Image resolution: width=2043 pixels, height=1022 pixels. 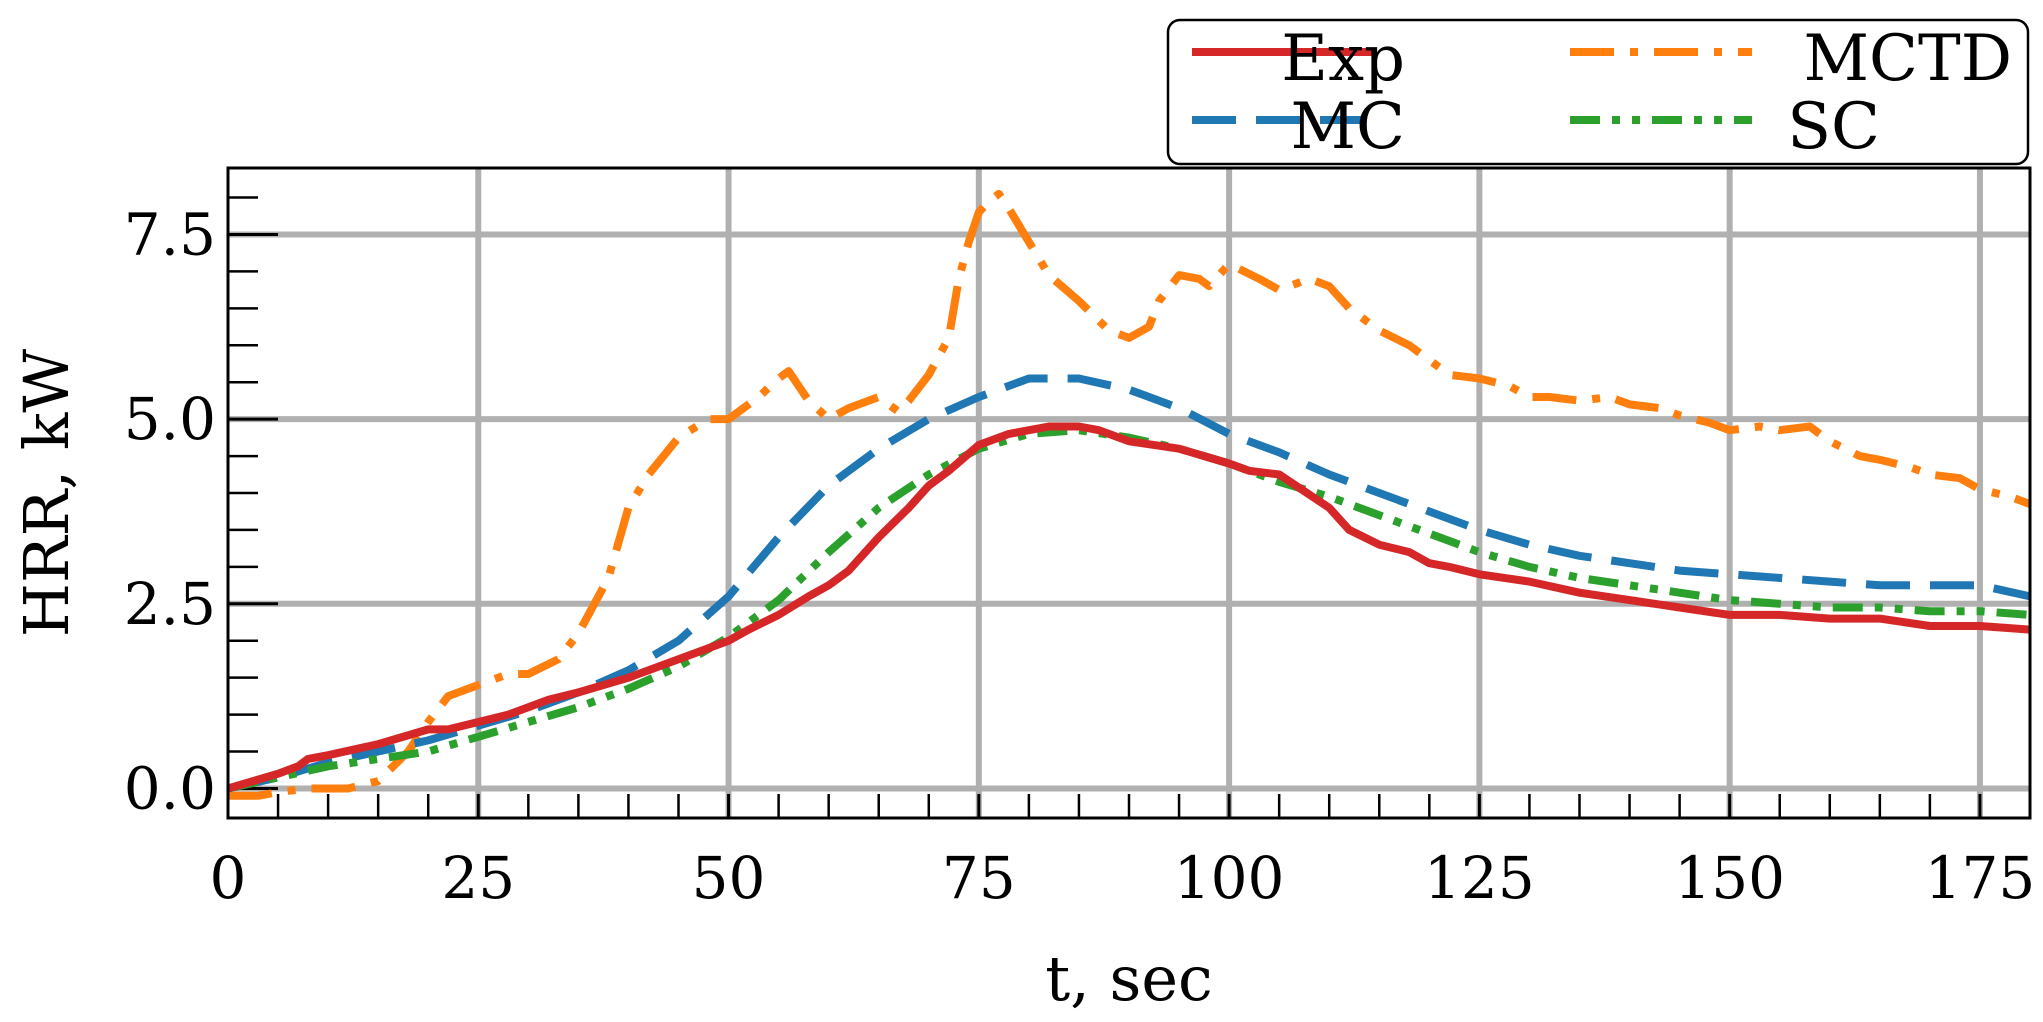 What do you see at coordinates (170, 788) in the screenshot?
I see `y-tick-label: 0.0` at bounding box center [170, 788].